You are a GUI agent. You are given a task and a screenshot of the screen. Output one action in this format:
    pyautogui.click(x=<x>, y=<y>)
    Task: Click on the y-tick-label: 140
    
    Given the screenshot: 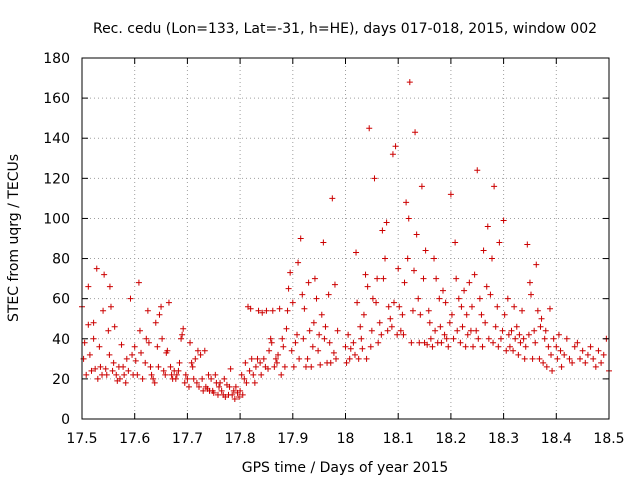 What is the action you would take?
    pyautogui.click(x=56, y=139)
    